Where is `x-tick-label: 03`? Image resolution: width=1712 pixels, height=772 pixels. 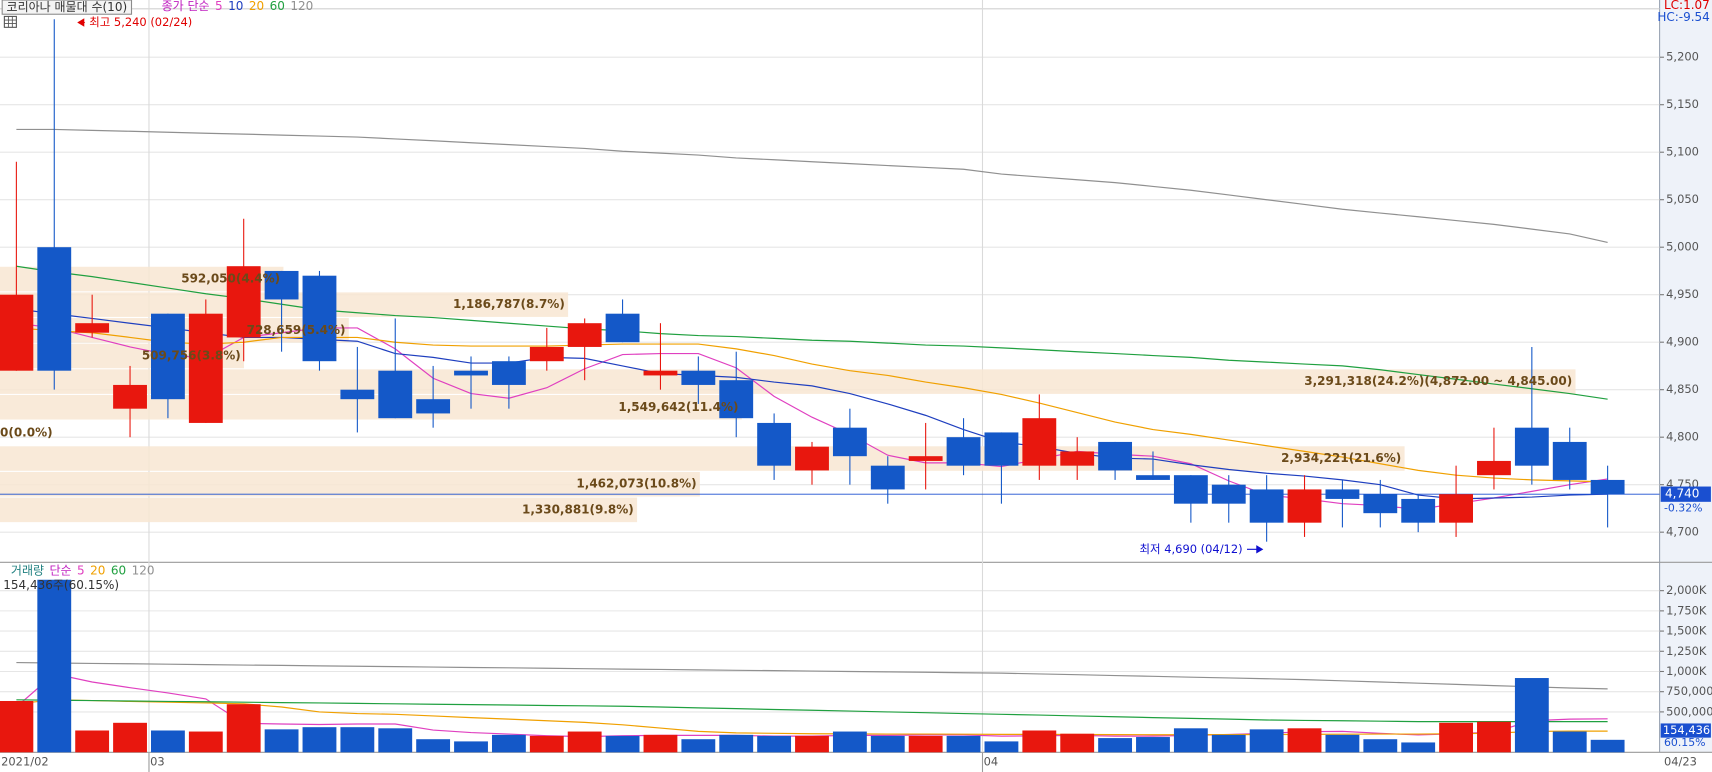
x-tick-label: 03 is located at coordinates (157, 762).